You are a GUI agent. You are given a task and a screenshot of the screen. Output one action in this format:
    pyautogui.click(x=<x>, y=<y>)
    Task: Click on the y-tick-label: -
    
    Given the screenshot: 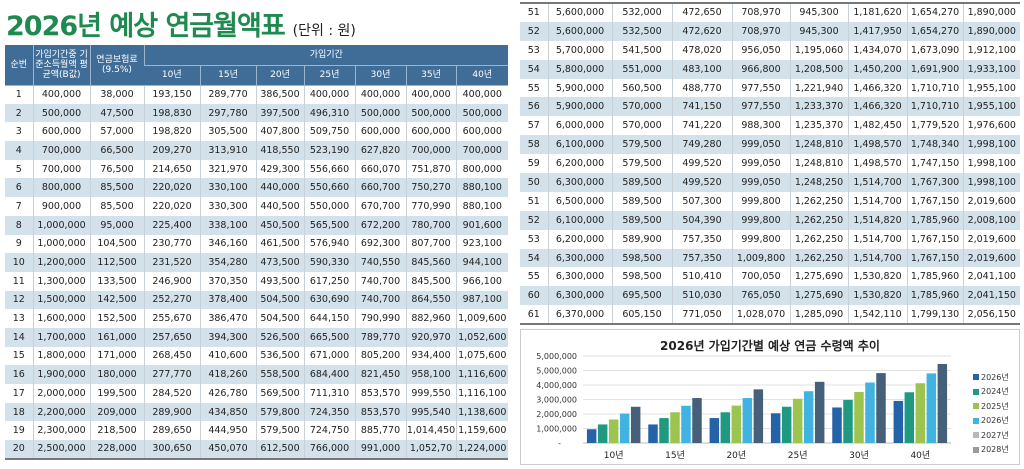 What is the action you would take?
    pyautogui.click(x=559, y=443)
    